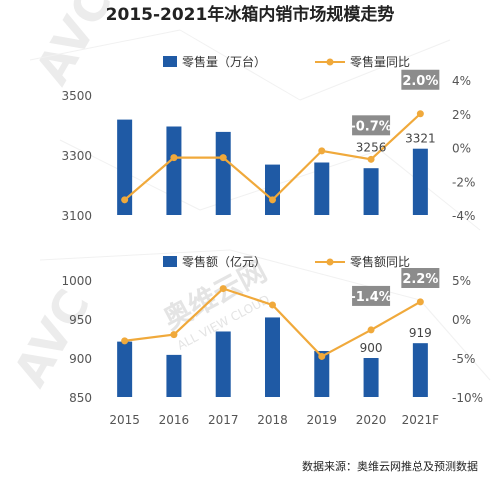 The height and width of the screenshot is (482, 500). Describe the element at coordinates (224, 61) in the screenshot. I see `legend-label-bar: 零售量（万台）` at that location.